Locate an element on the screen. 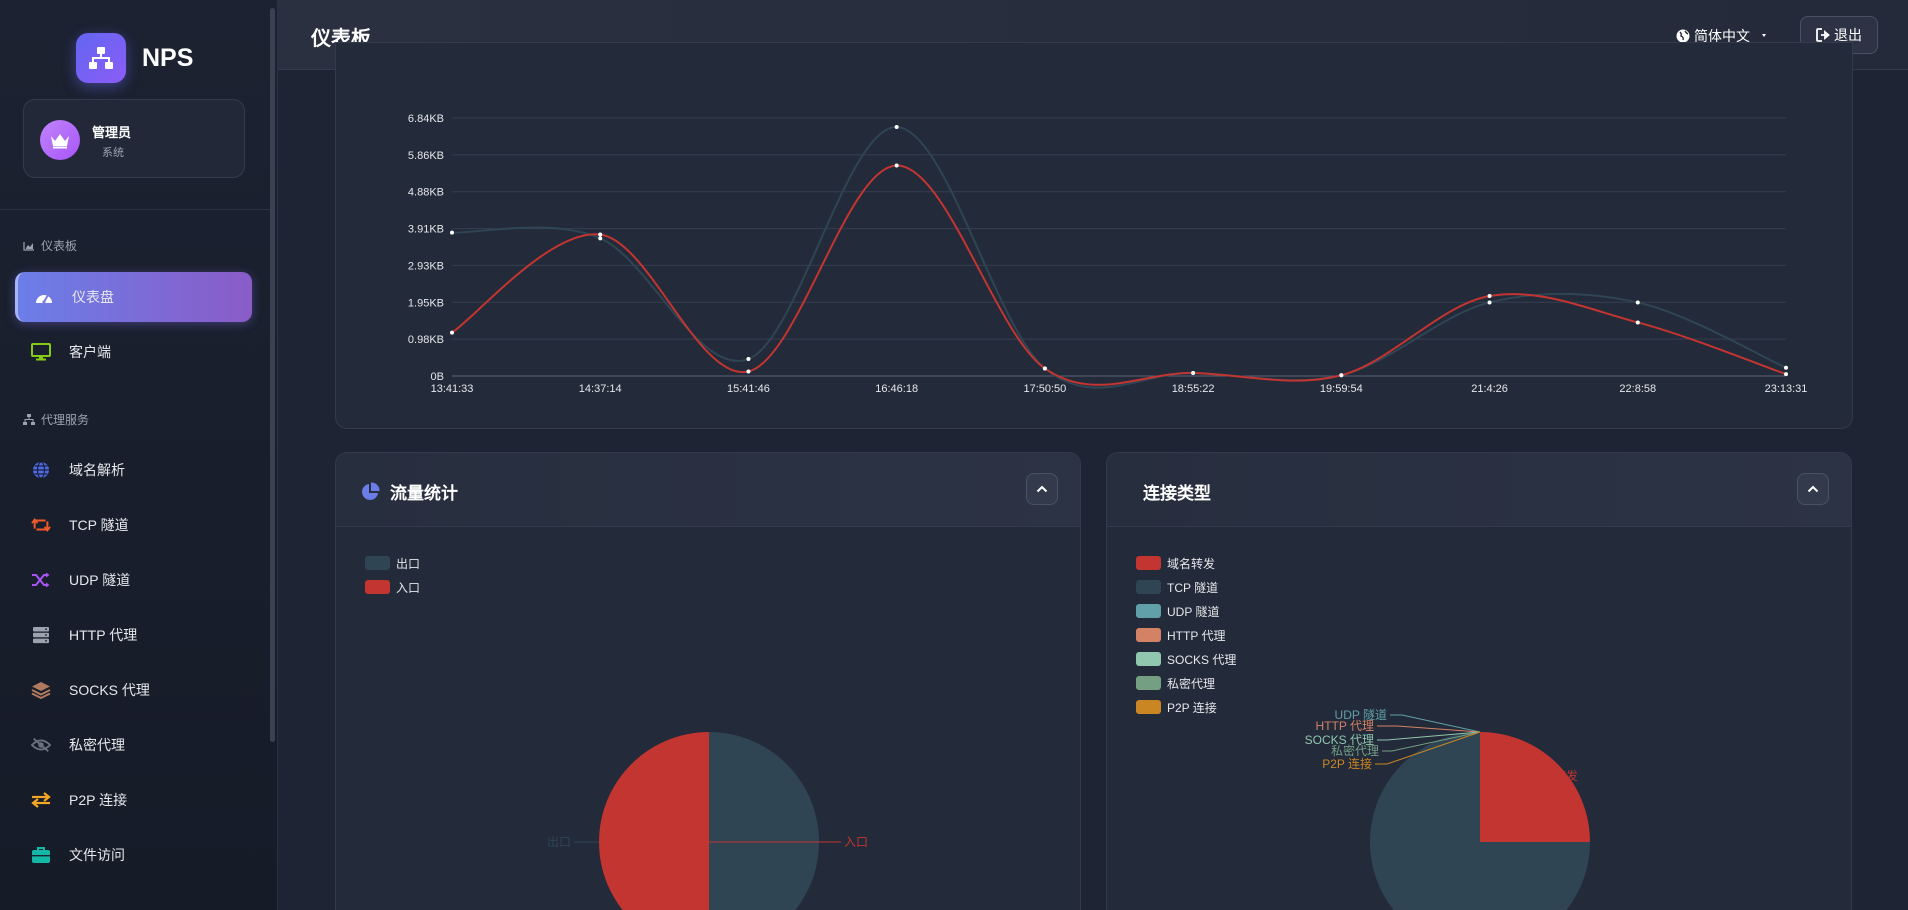  legend-item: 私密代理 is located at coordinates (1186, 683).